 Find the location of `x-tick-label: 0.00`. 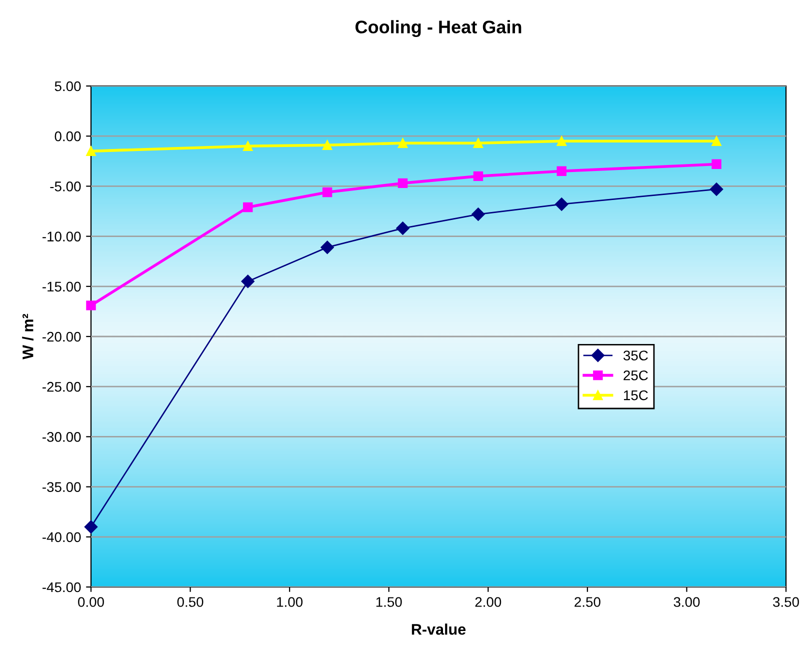

x-tick-label: 0.00 is located at coordinates (91, 602).